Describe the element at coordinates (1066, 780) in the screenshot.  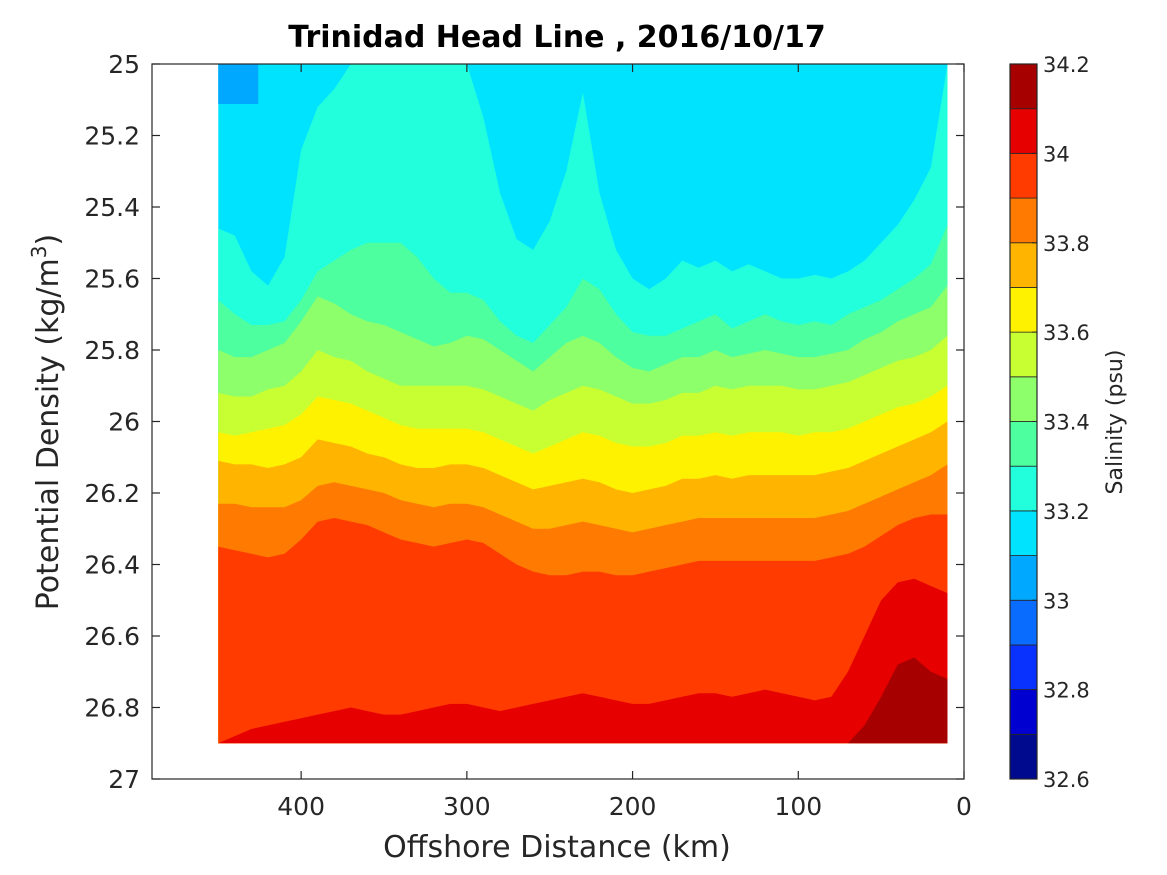
I see `colorbar-tick-label: 32.6` at that location.